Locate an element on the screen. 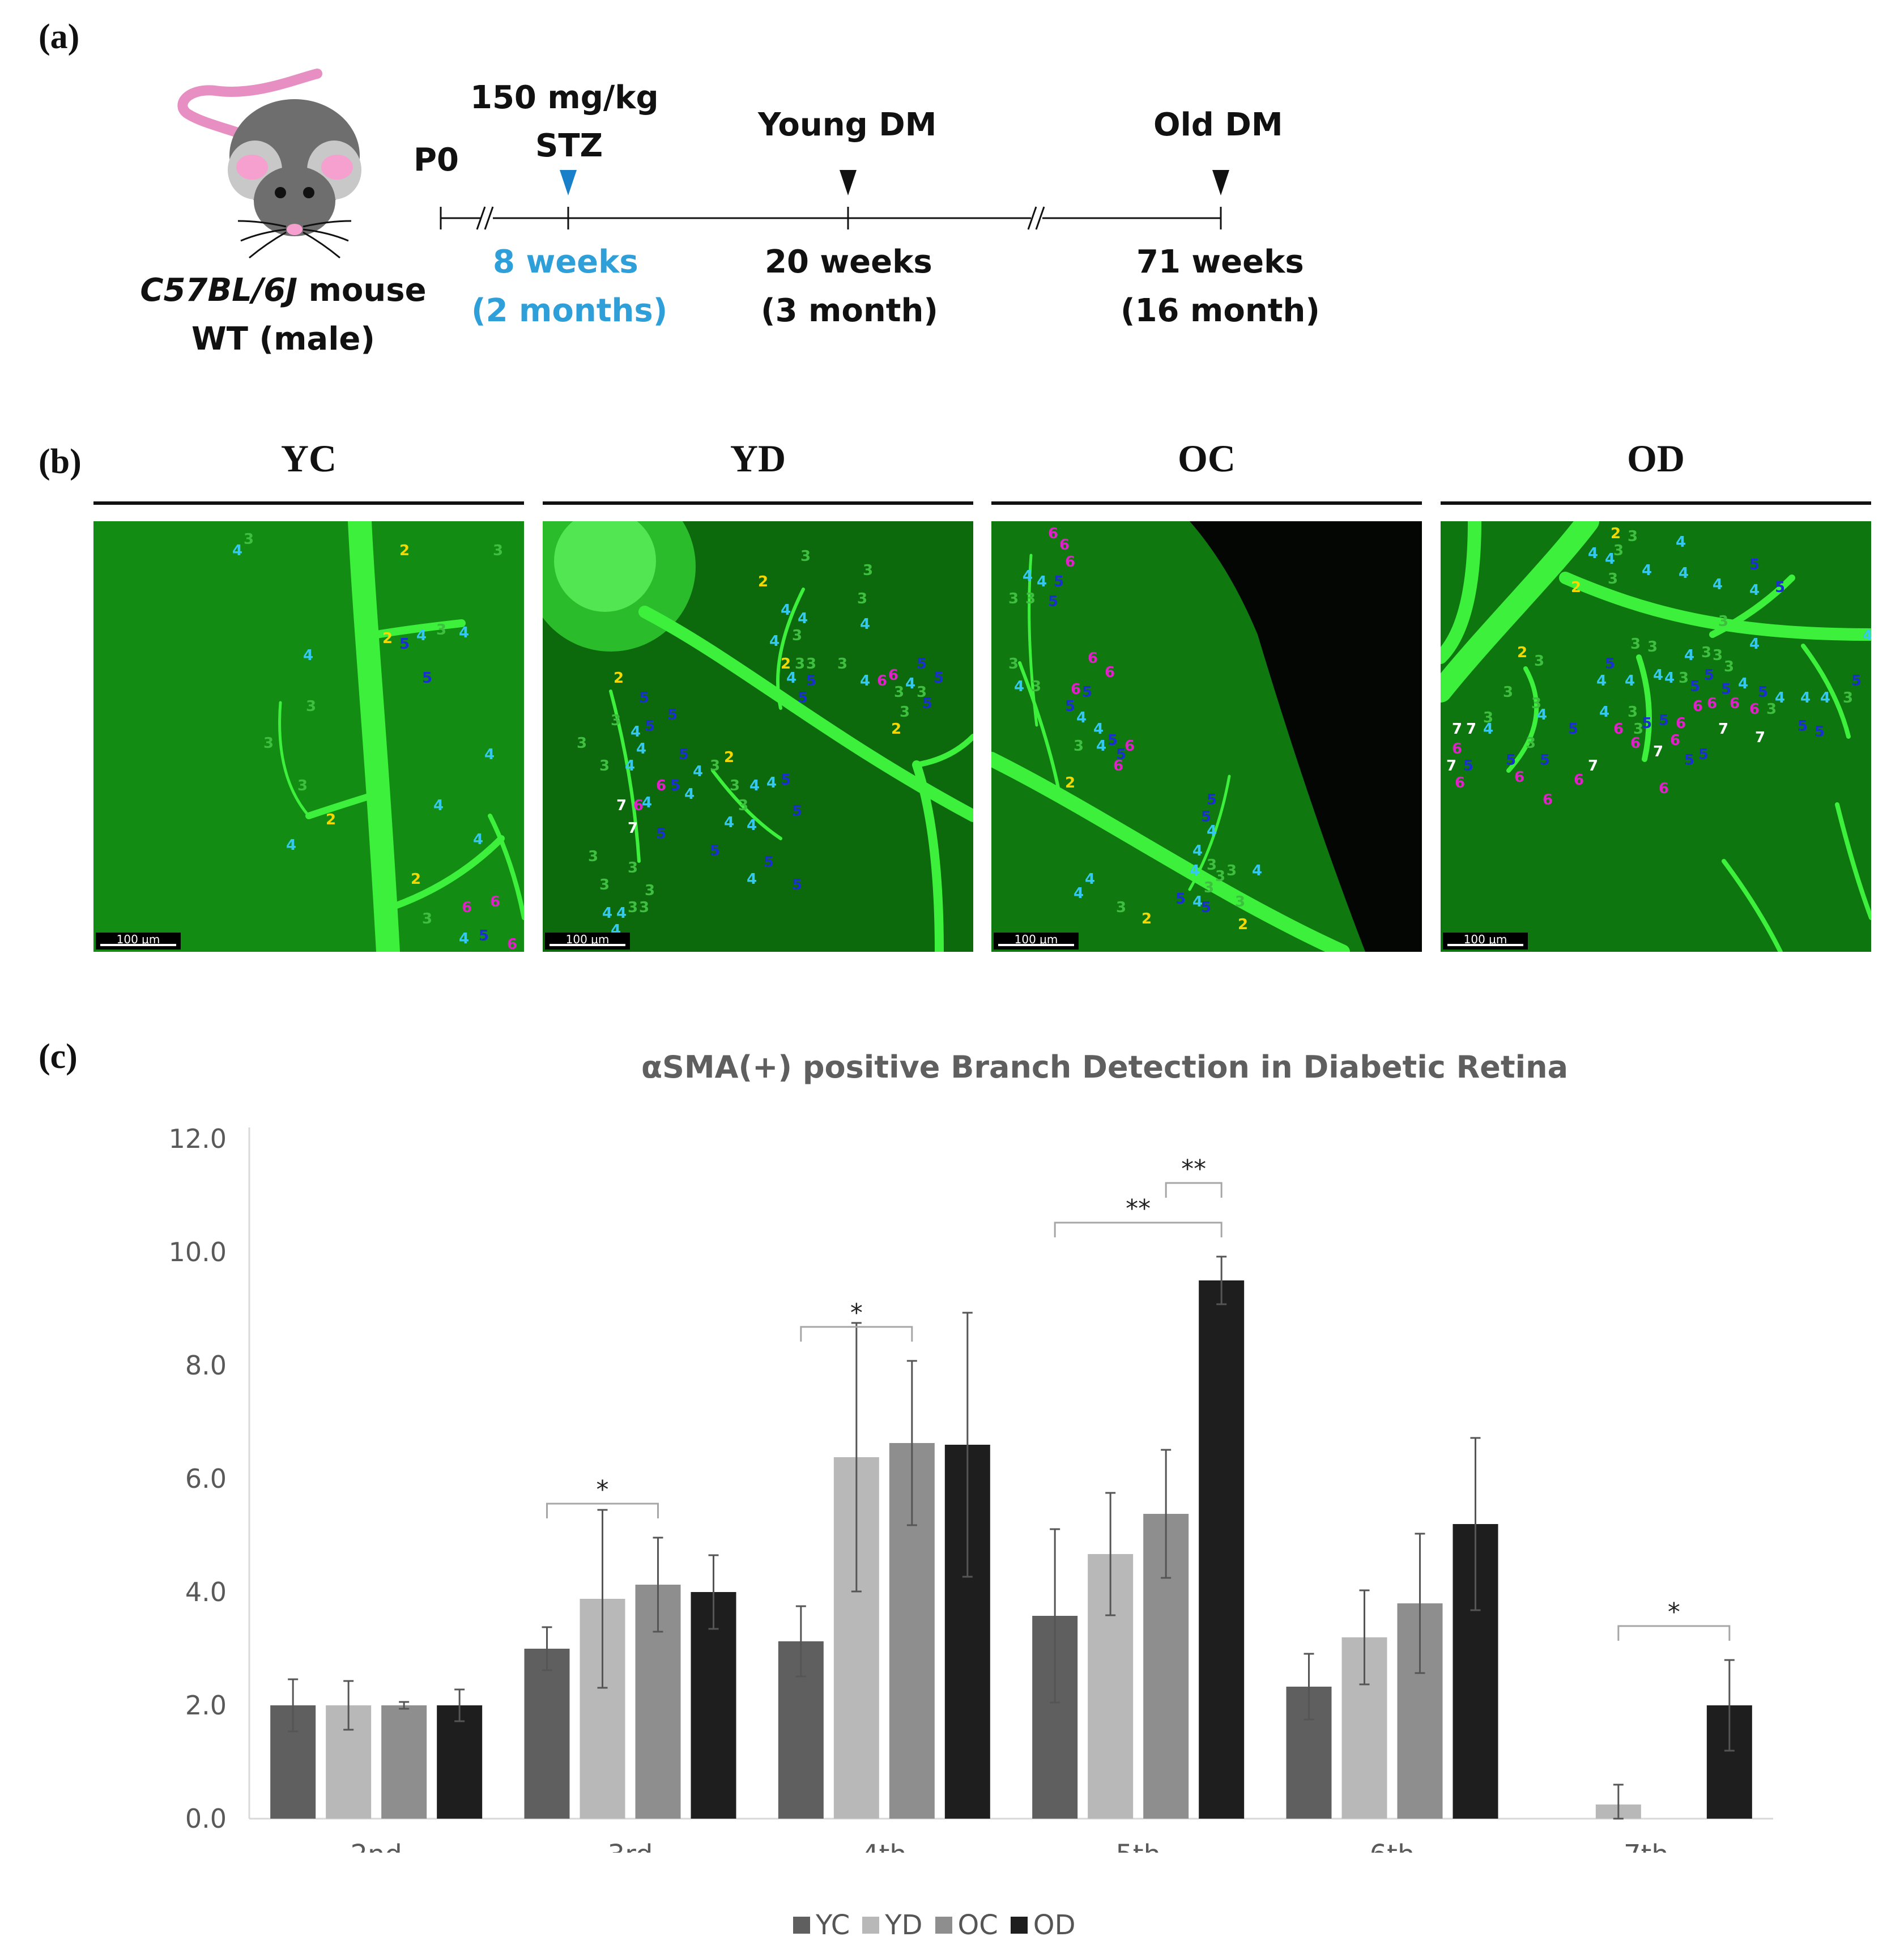 The height and width of the screenshot is (1945, 1904). old-dm-label: Old DM is located at coordinates (1218, 125).